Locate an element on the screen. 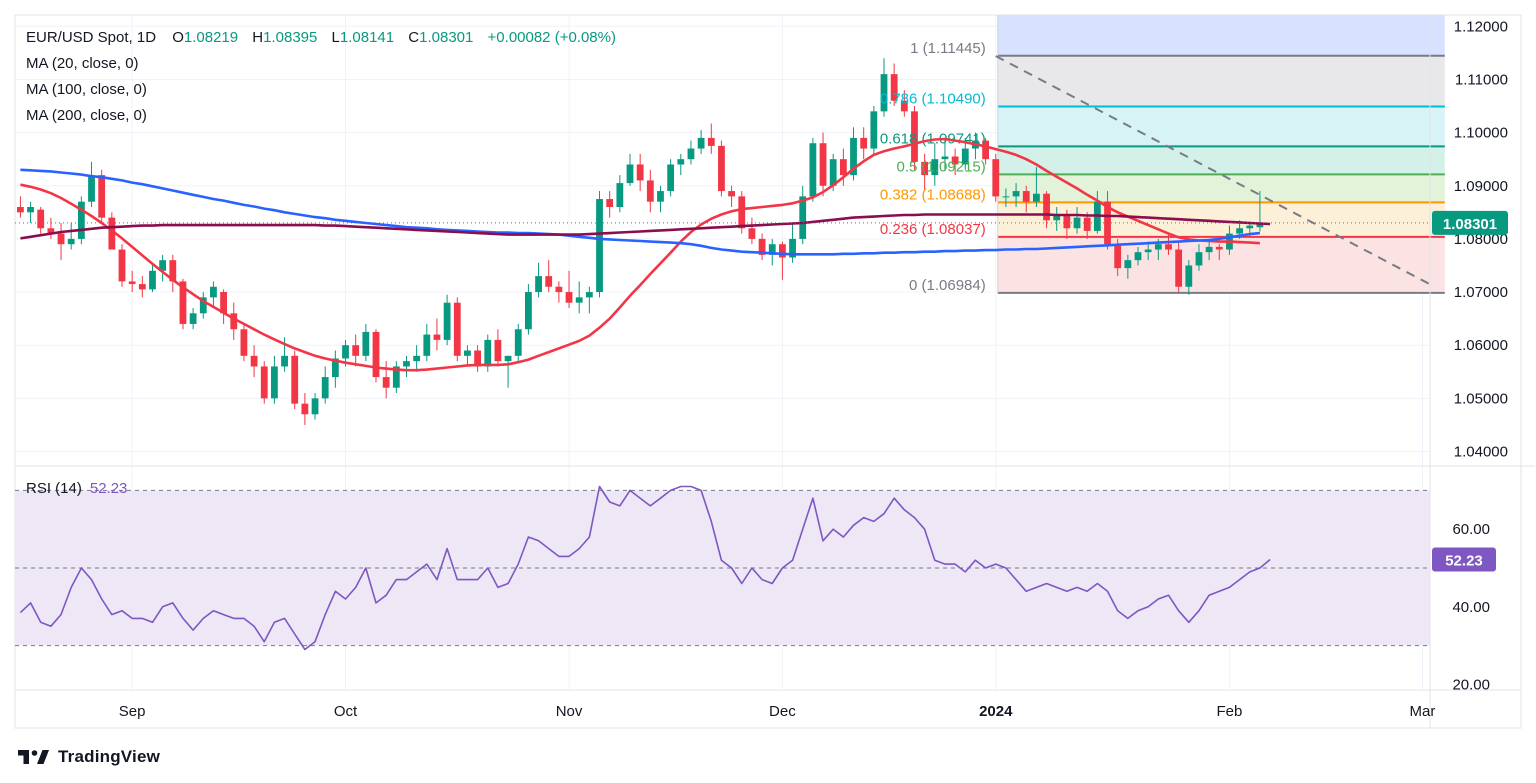 Image resolution: width=1536 pixels, height=783 pixels. ma100-line is located at coordinates (640, 212).